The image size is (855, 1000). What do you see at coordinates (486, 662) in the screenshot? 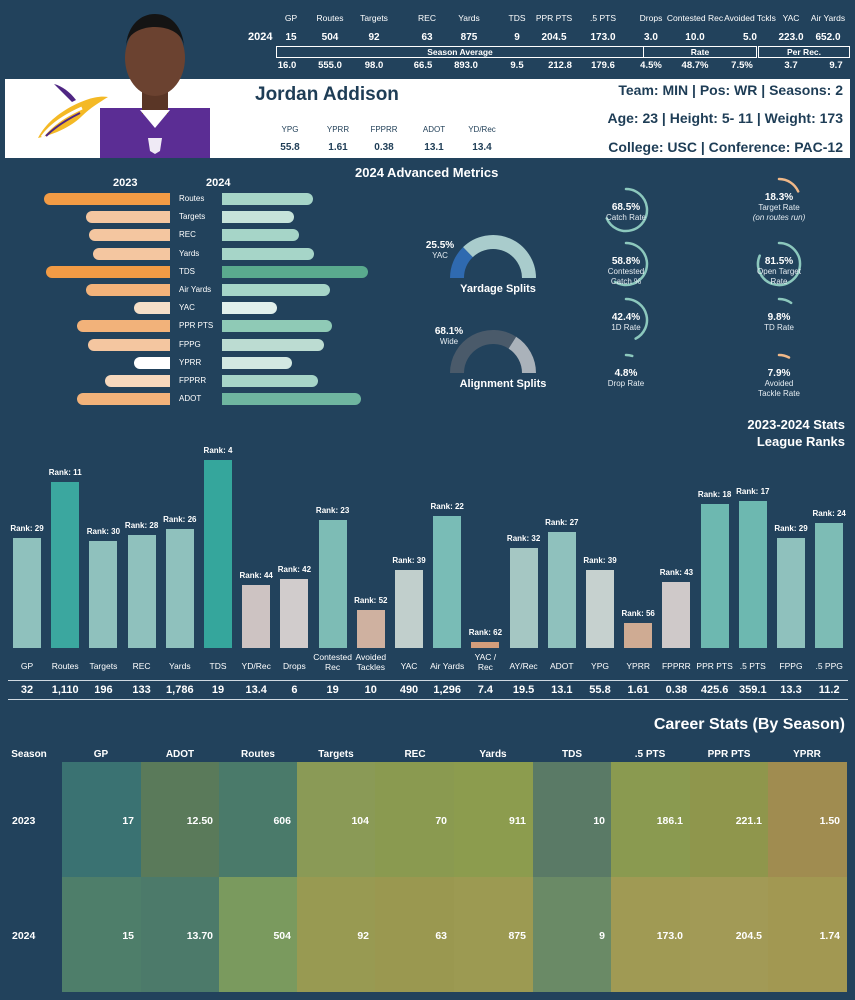
I see `rank-category-label: YAC / Rec` at bounding box center [486, 662].